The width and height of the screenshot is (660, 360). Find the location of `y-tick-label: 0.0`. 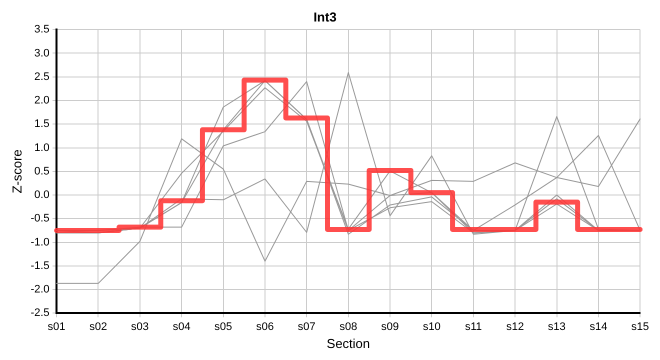

y-tick-label: 0.0 is located at coordinates (42, 195).